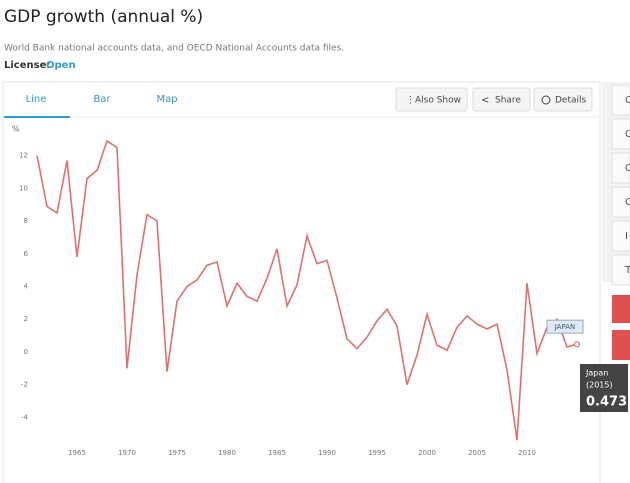  I want to click on tooltip-year: (2015), so click(599, 385).